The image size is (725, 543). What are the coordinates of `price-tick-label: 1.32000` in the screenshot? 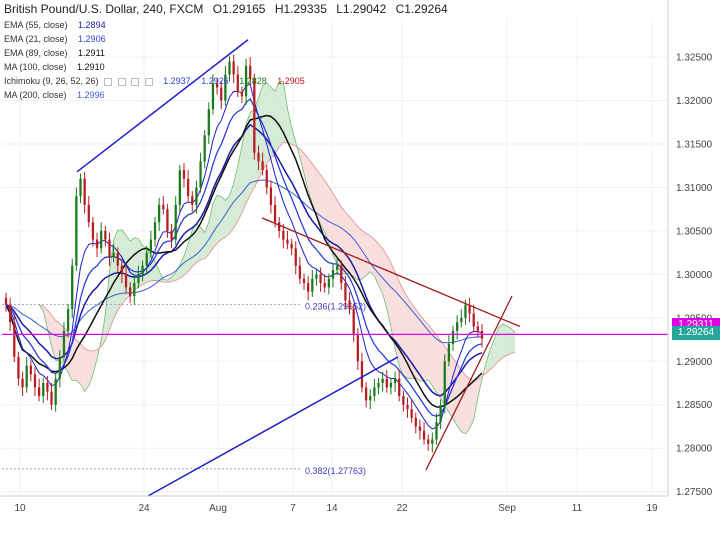 It's located at (694, 101).